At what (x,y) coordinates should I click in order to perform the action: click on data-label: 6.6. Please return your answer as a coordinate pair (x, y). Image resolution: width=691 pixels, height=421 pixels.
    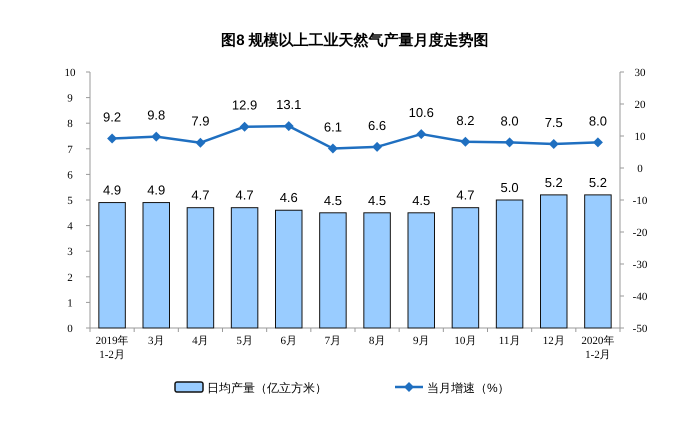
    Looking at the image, I should click on (377, 125).